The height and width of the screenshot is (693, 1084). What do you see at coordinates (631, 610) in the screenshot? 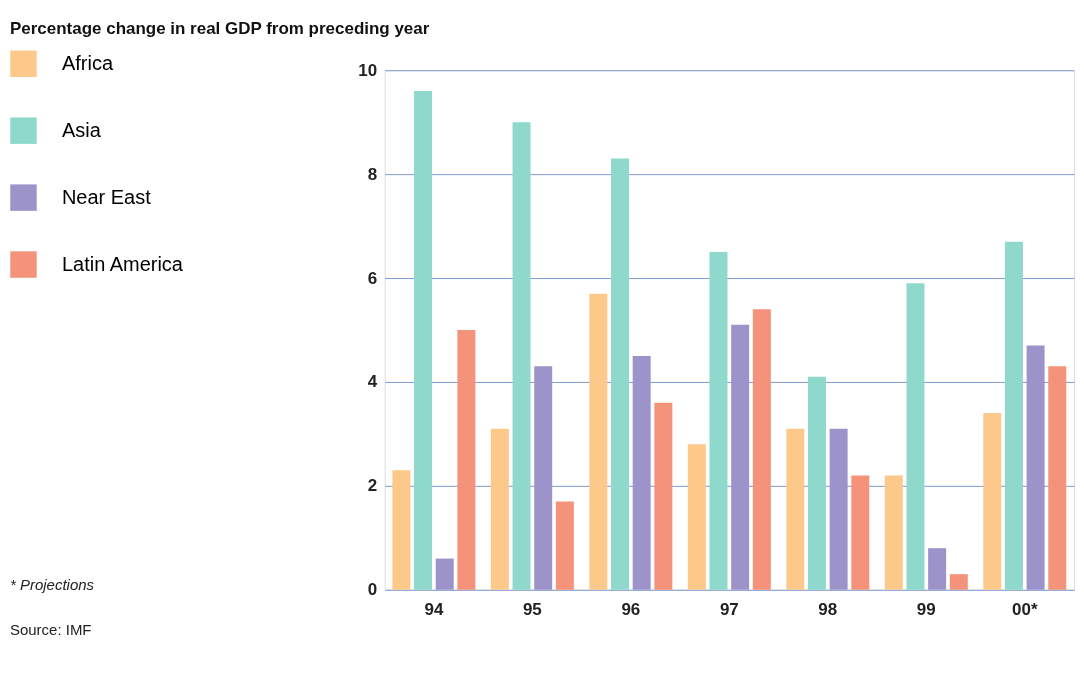
I see `x-tick-label: 96` at bounding box center [631, 610].